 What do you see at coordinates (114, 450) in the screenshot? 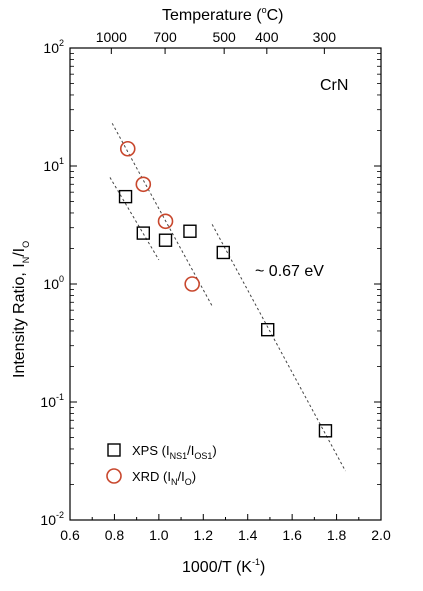
I see `legend-marker-xps` at bounding box center [114, 450].